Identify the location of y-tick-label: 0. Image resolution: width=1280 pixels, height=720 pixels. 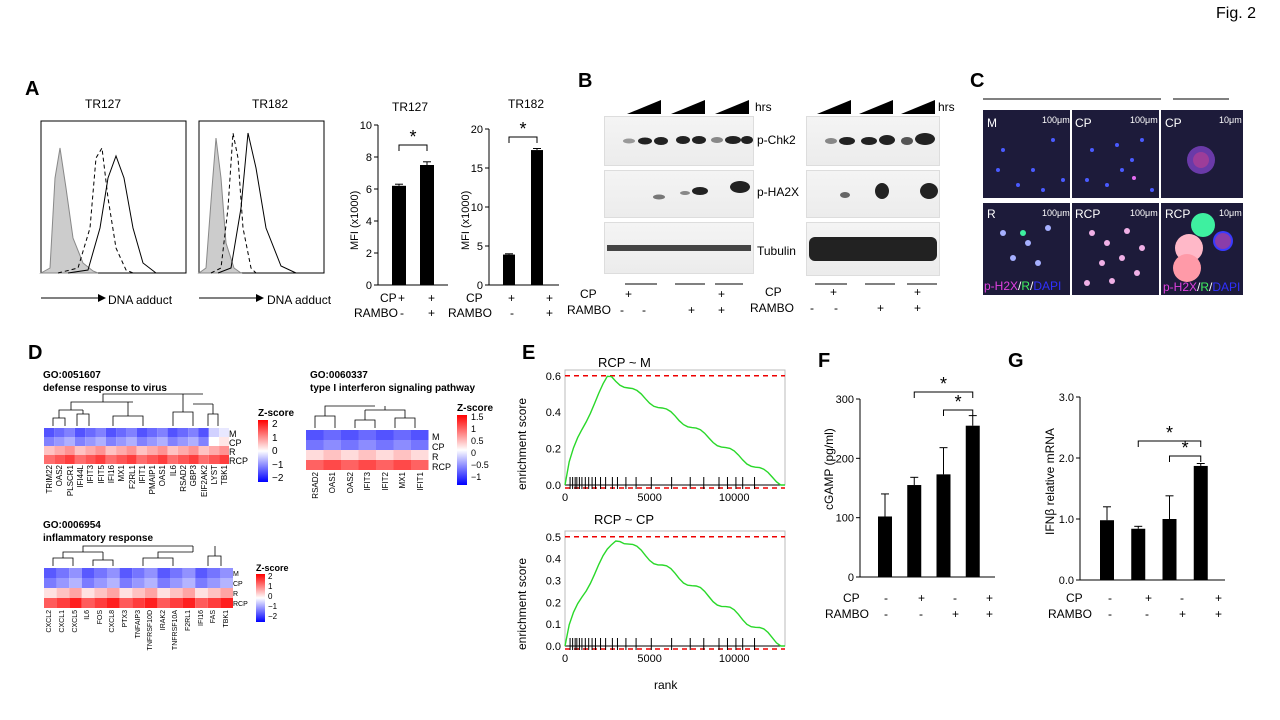
(369, 286).